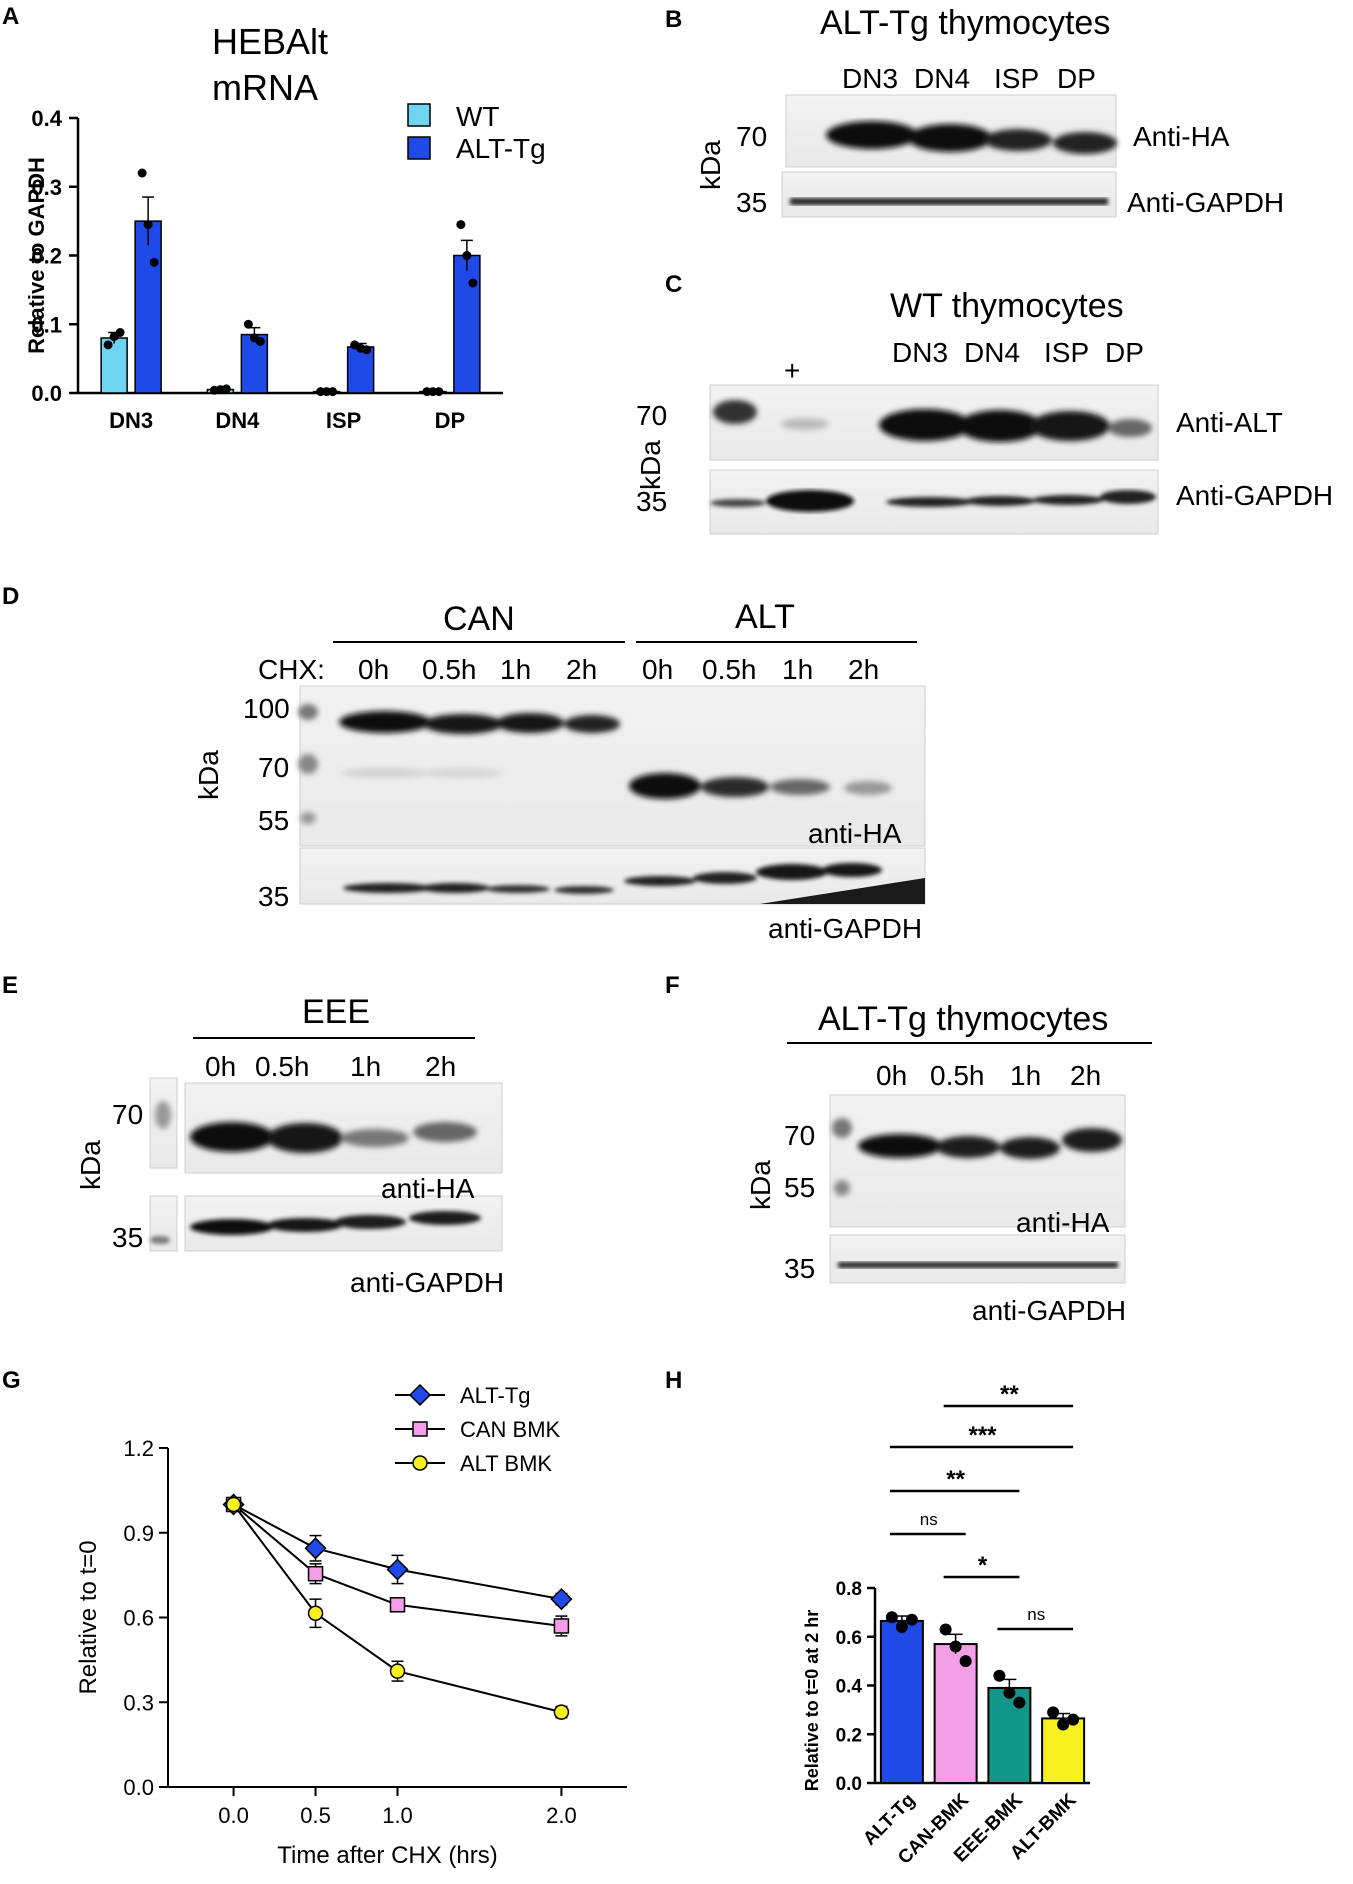  What do you see at coordinates (387, 1855) in the screenshot?
I see `panel-g-x-axis-label: Time after CHX (hrs)` at bounding box center [387, 1855].